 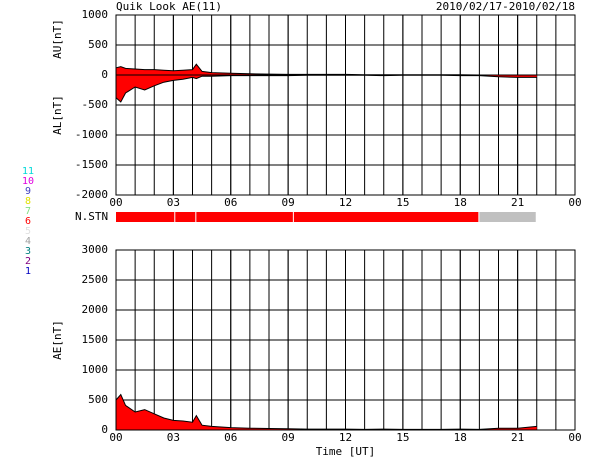 What do you see at coordinates (95, 104) in the screenshot?
I see `y-tick-label: -500` at bounding box center [95, 104].